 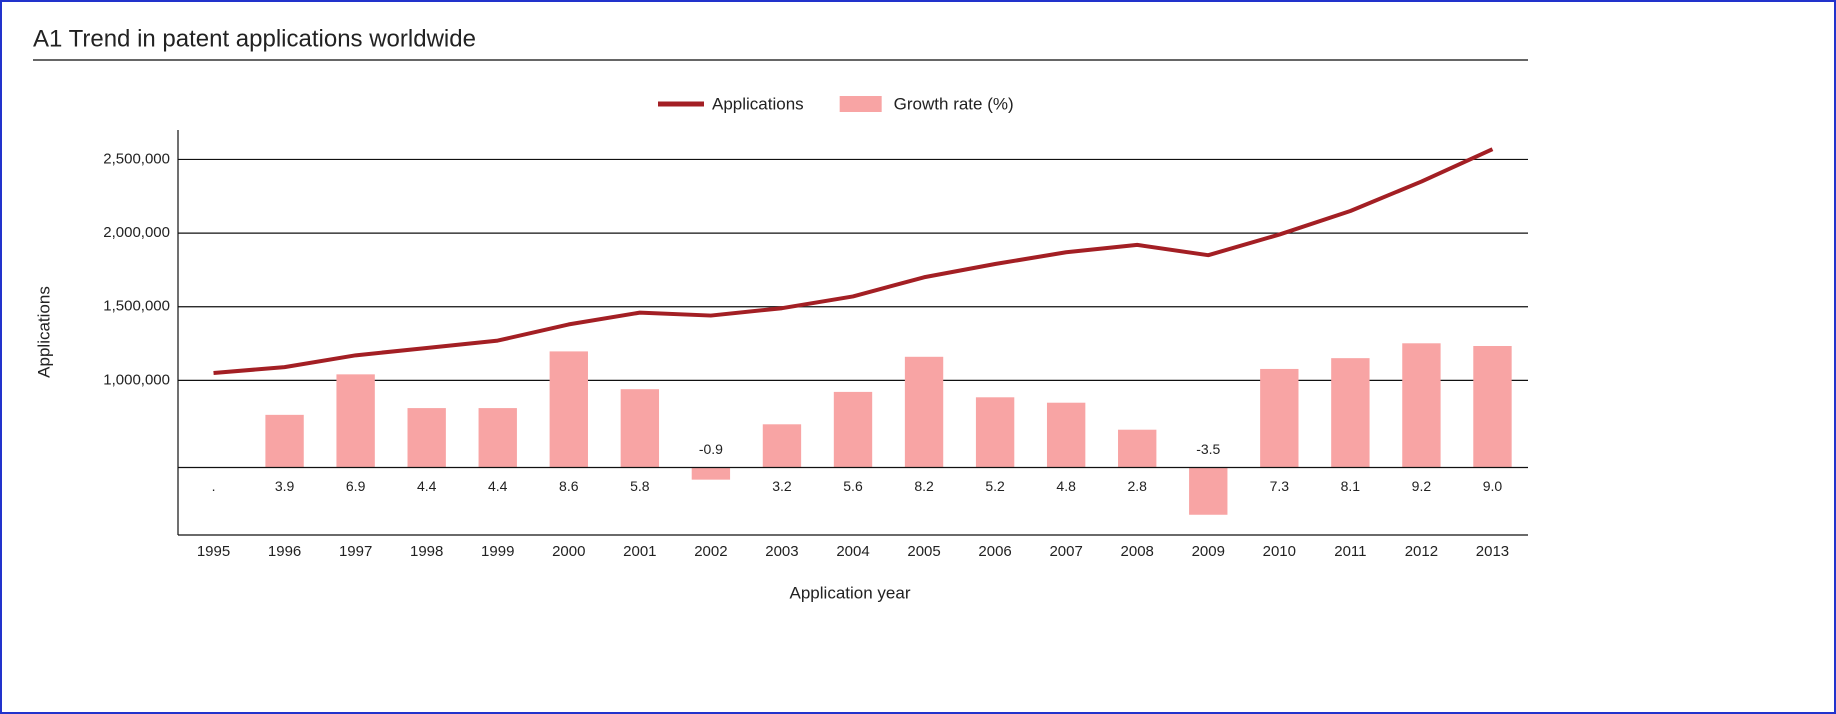 I want to click on x-tick-label: 2002, so click(x=710, y=551).